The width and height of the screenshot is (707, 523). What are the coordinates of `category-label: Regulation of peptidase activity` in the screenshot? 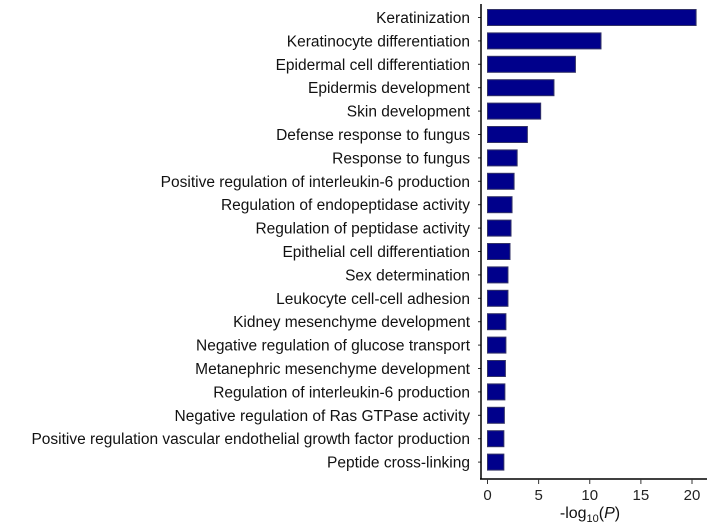 It's located at (362, 229).